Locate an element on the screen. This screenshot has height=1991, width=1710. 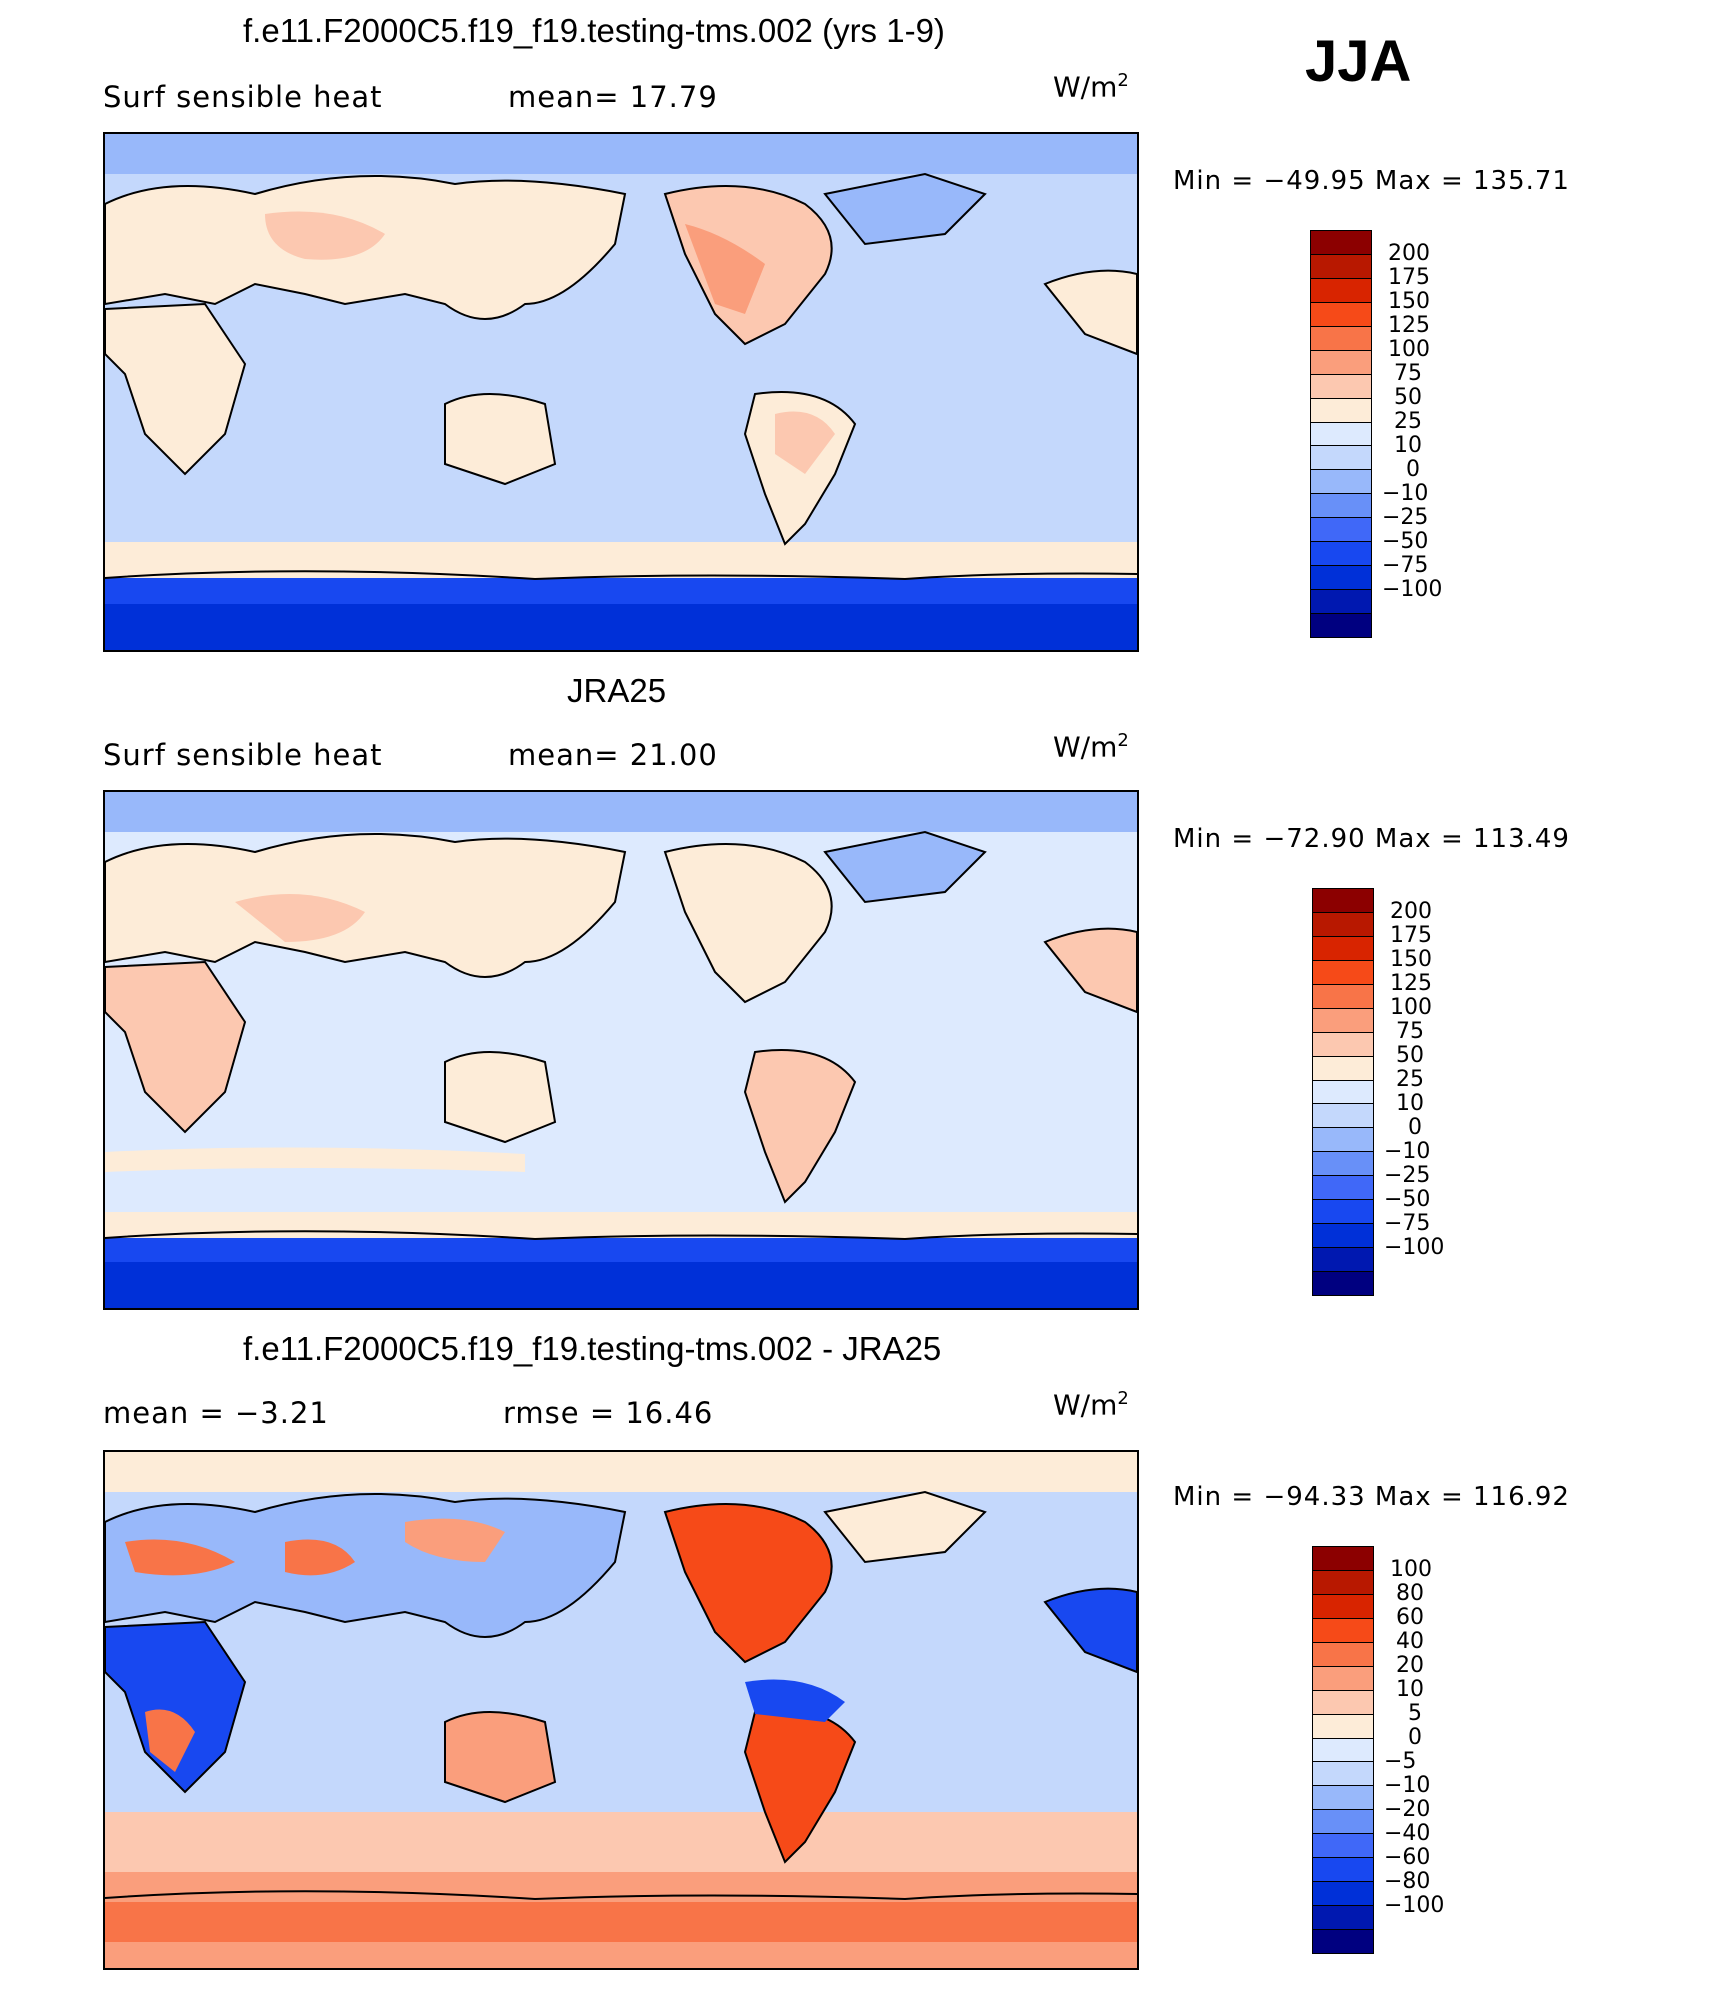
colorbar-tick-label: −80 is located at coordinates (1407, 1881).